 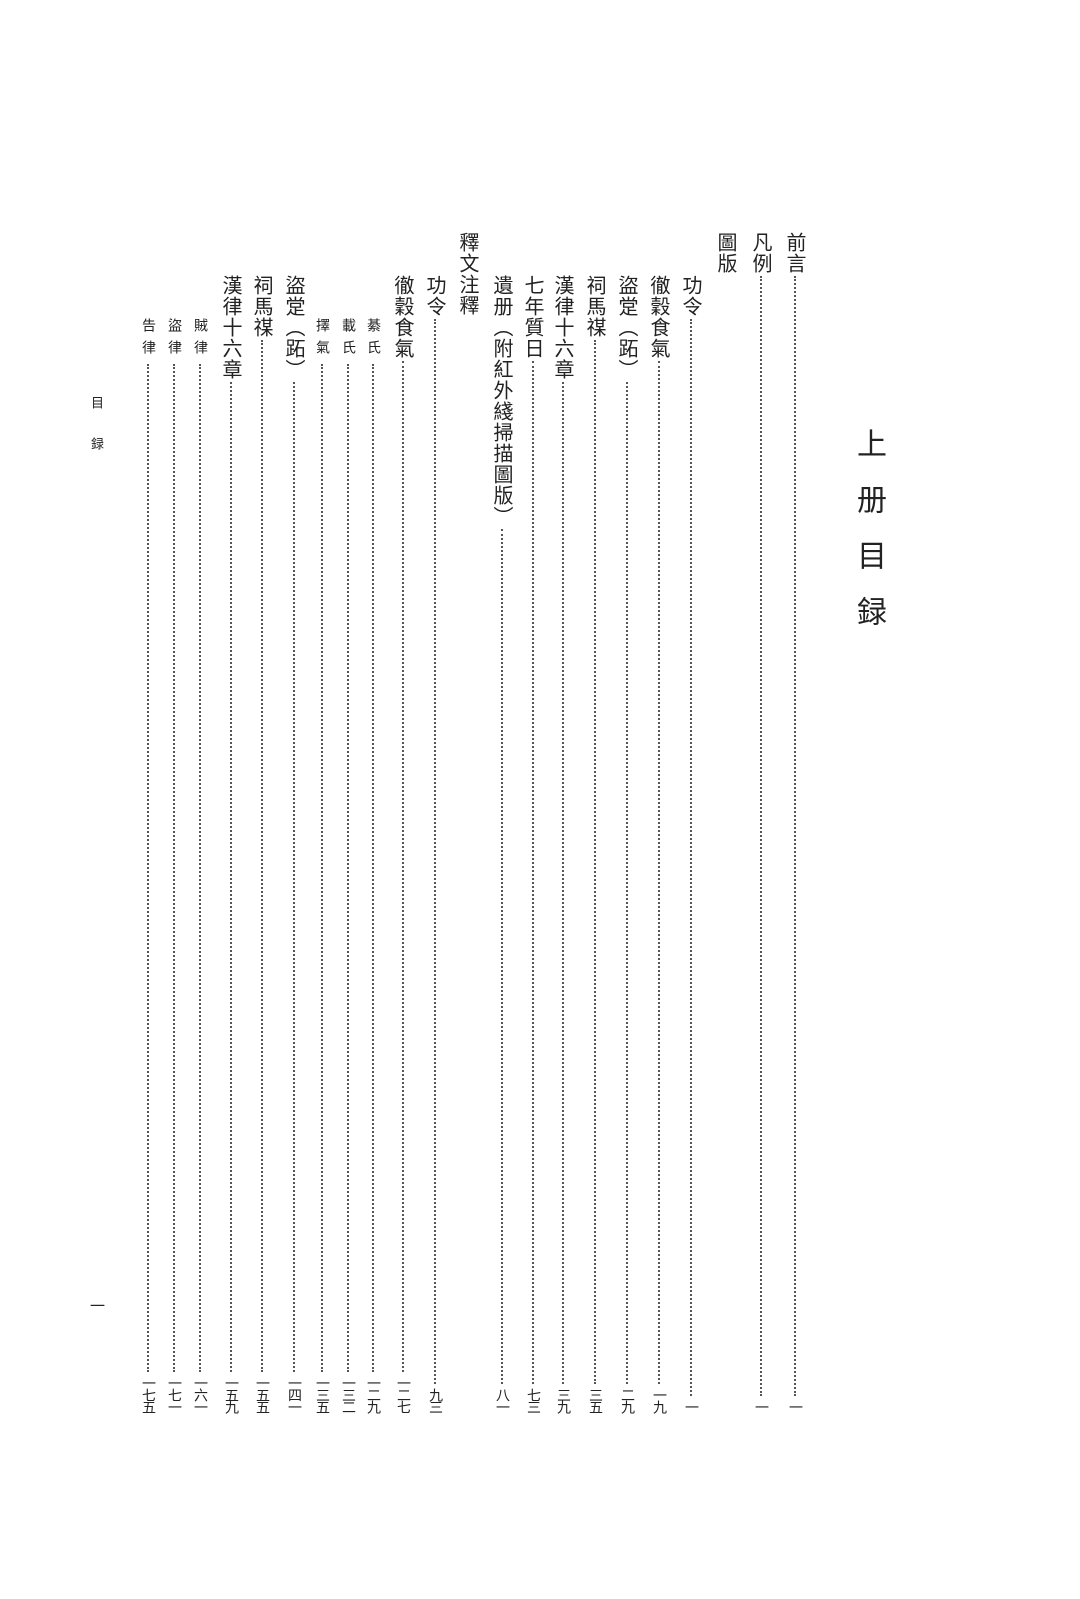 I want to click on entry-label: 圖版, so click(x=726, y=253).